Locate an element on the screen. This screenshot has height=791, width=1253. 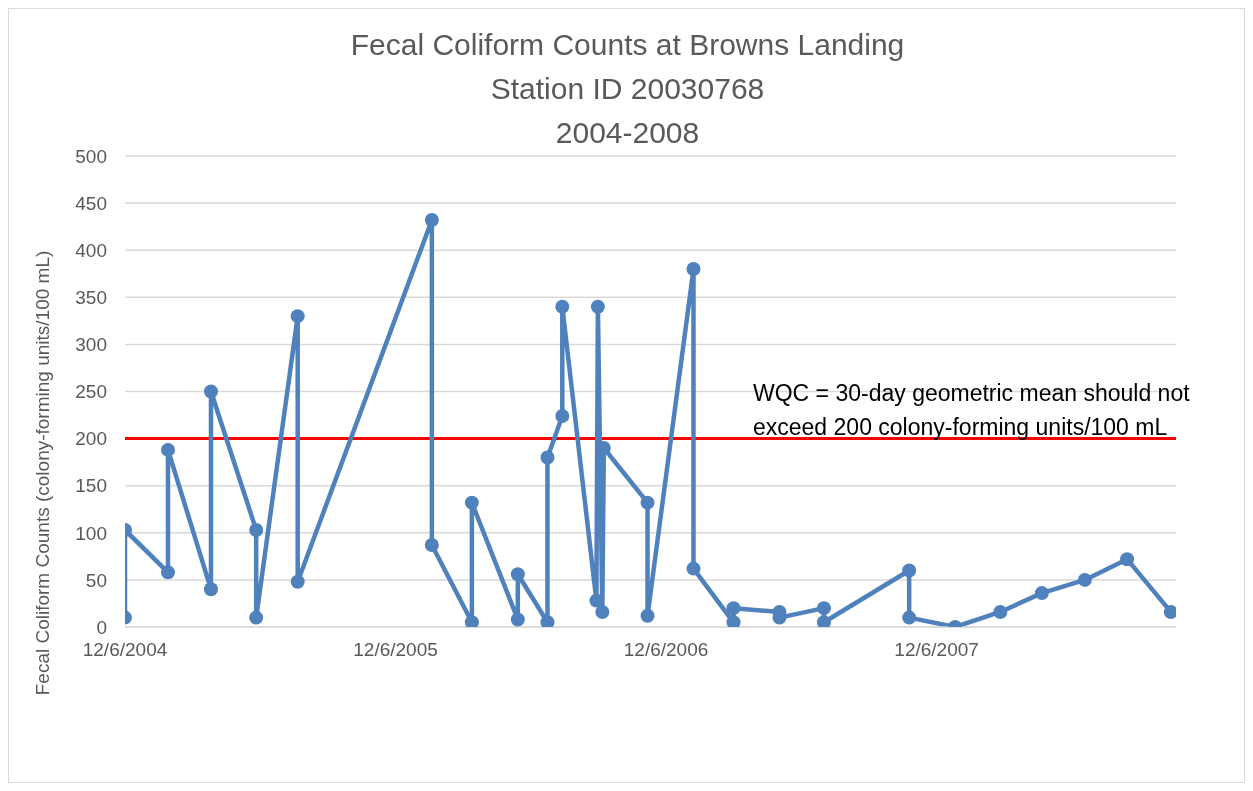
y-tick-label: 100 is located at coordinates (91, 533).